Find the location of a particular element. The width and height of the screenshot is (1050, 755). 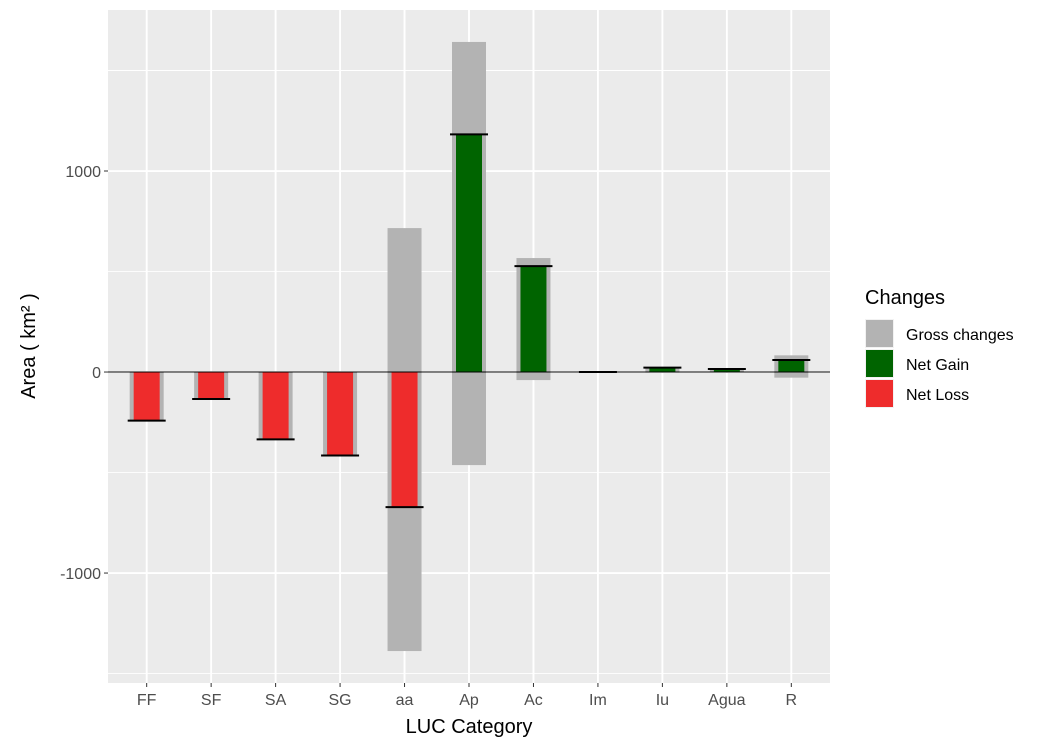

legend-entry-label: Net Gain is located at coordinates (937, 365).